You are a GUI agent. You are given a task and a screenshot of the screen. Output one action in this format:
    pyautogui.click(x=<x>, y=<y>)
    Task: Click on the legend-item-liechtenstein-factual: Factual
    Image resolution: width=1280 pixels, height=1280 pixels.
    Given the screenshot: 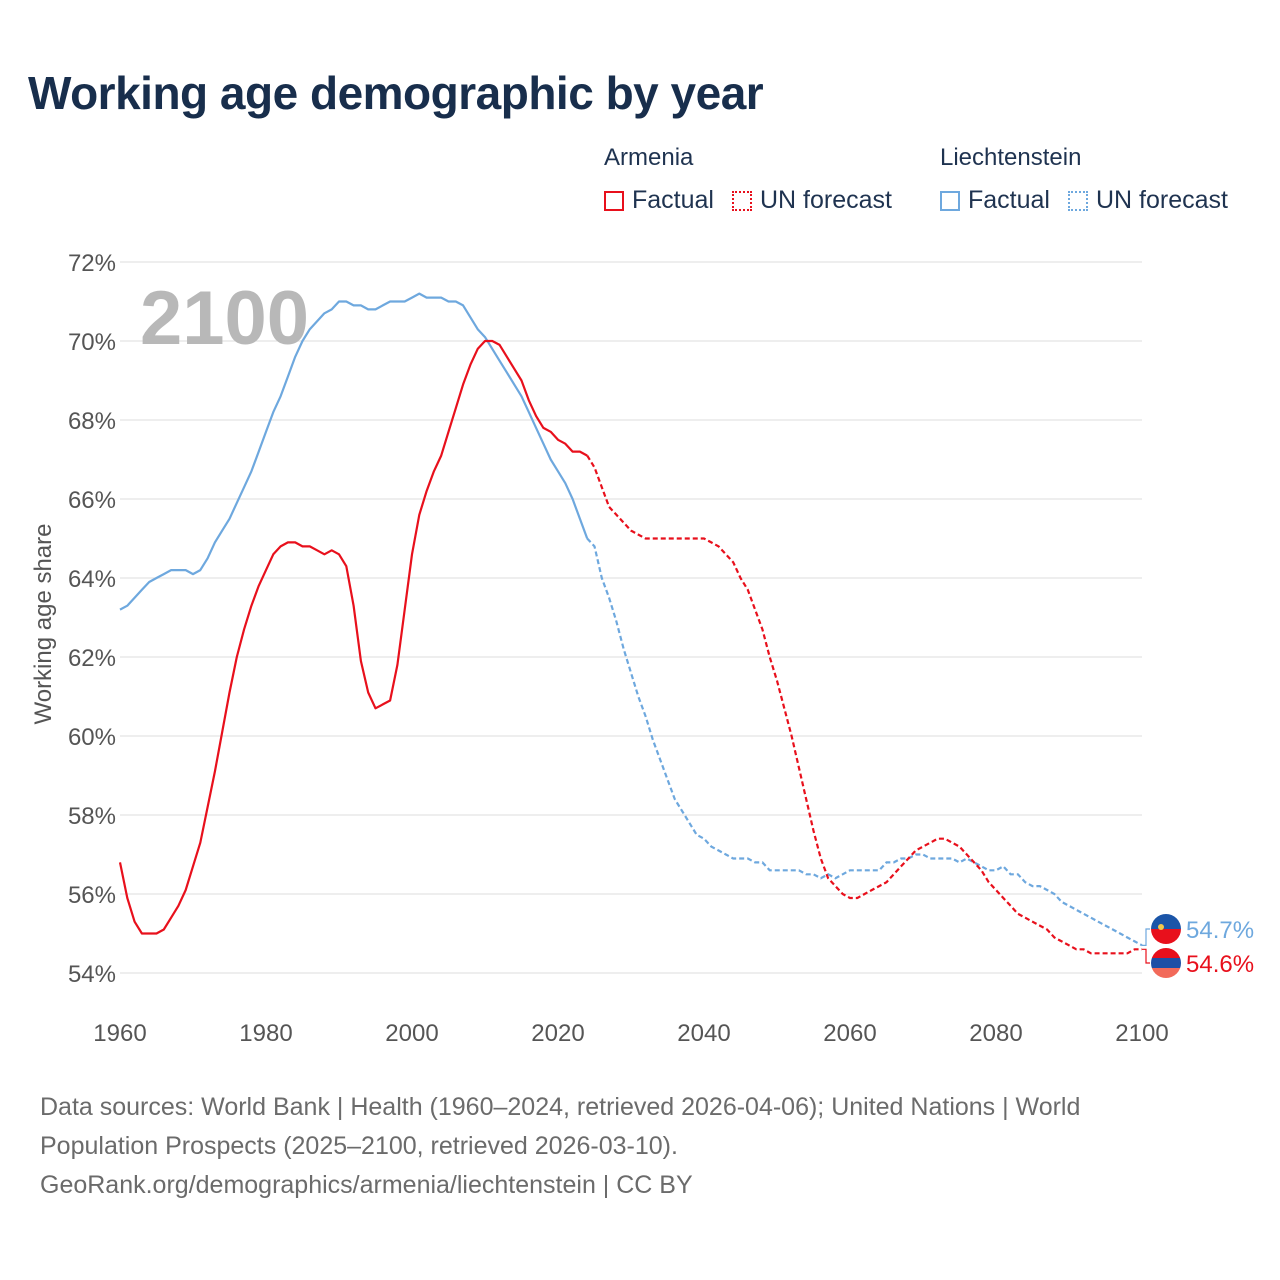 What is the action you would take?
    pyautogui.click(x=995, y=200)
    